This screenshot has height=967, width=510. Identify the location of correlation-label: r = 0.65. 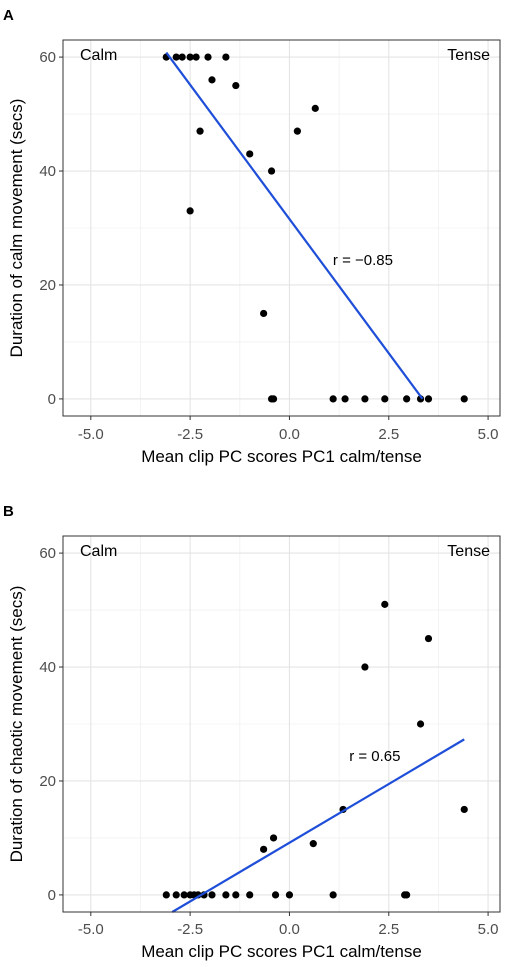
(374, 756).